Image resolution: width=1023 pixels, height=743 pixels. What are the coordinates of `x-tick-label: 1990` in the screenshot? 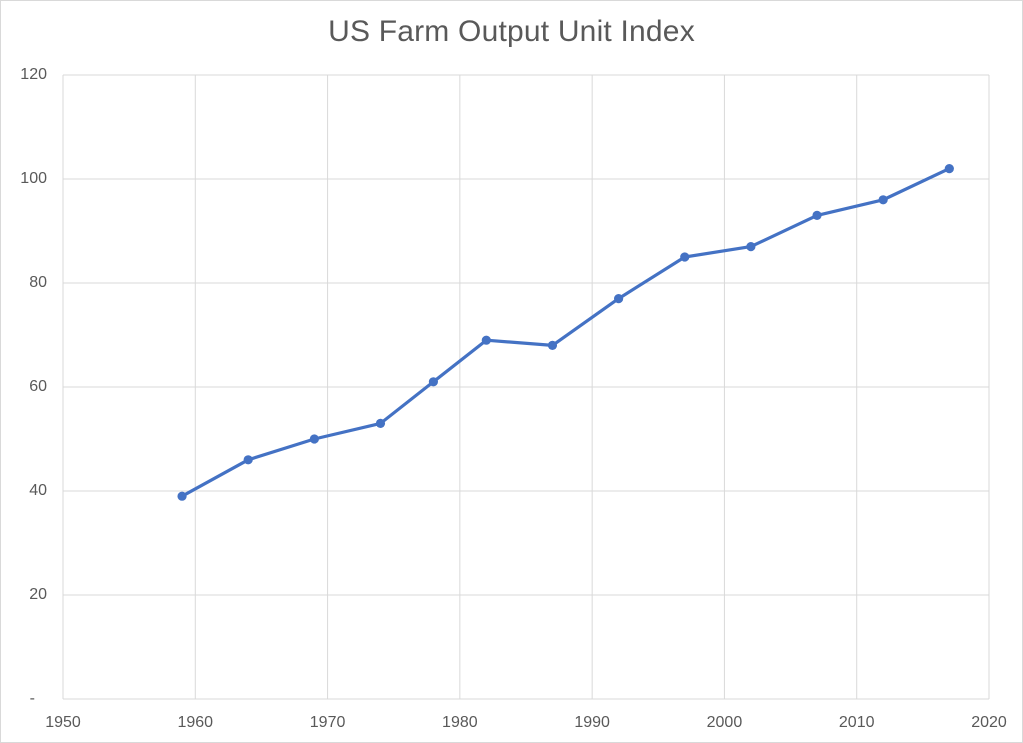 It's located at (592, 722).